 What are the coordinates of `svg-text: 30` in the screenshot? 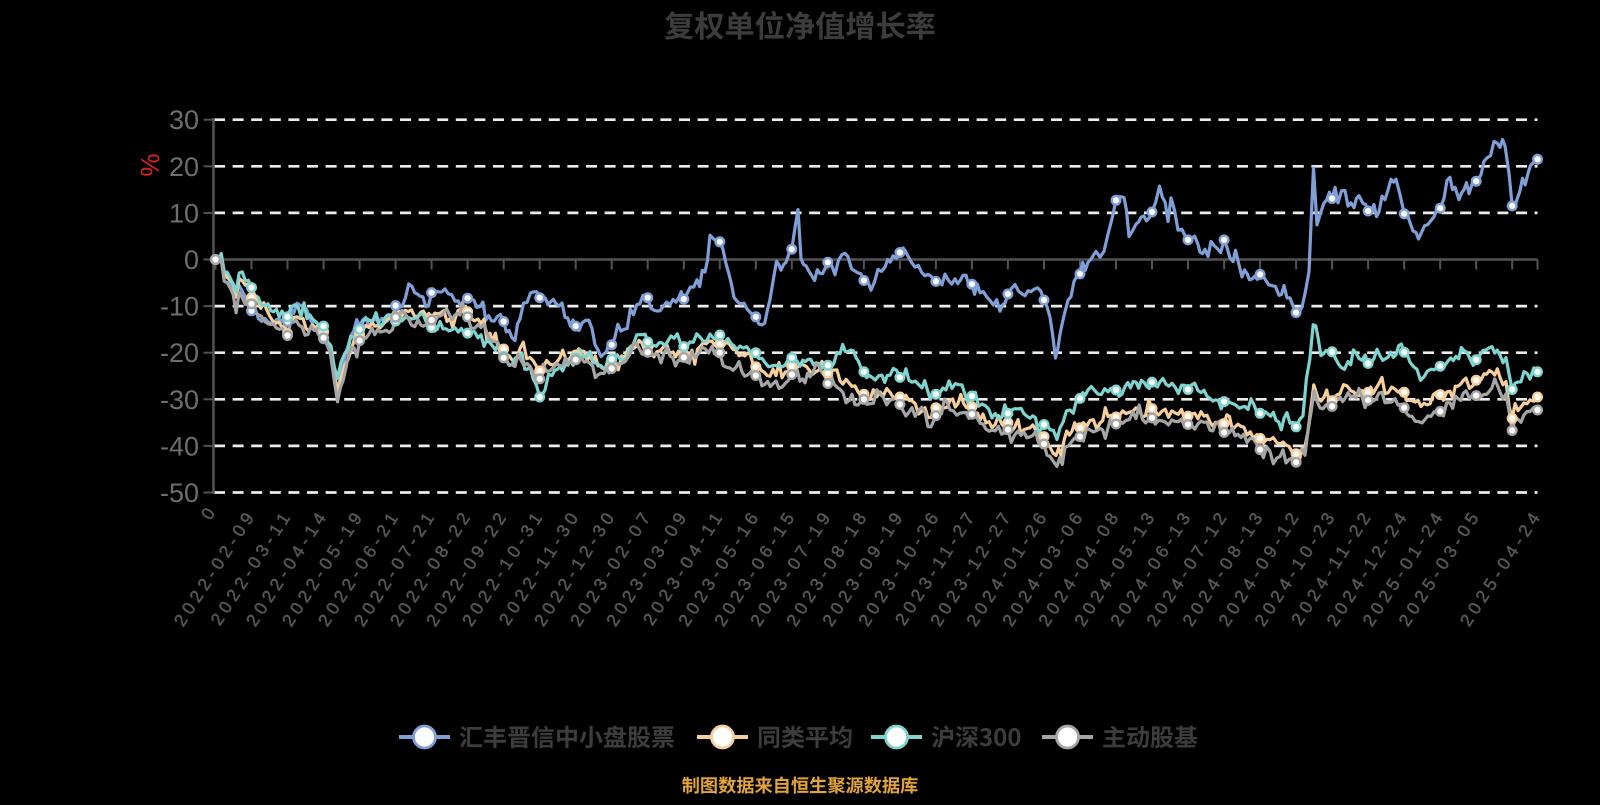 It's located at (184, 120).